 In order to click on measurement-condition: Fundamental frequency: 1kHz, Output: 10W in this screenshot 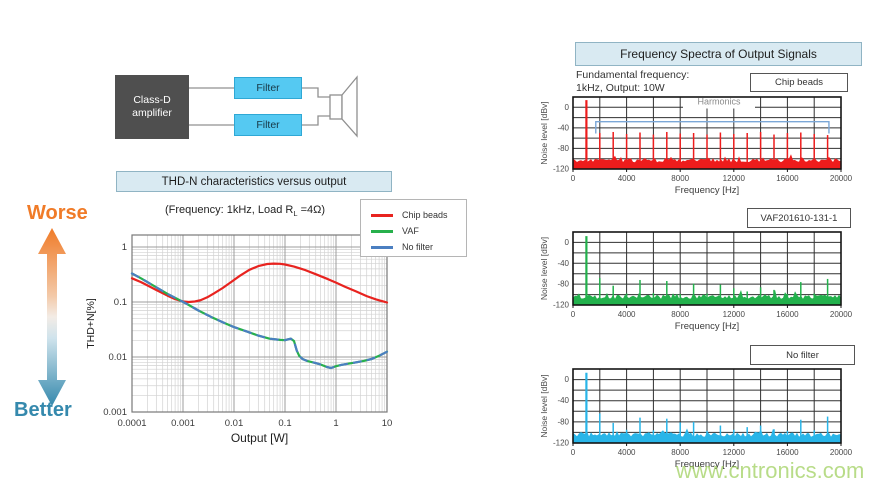, I will do `click(632, 81)`.